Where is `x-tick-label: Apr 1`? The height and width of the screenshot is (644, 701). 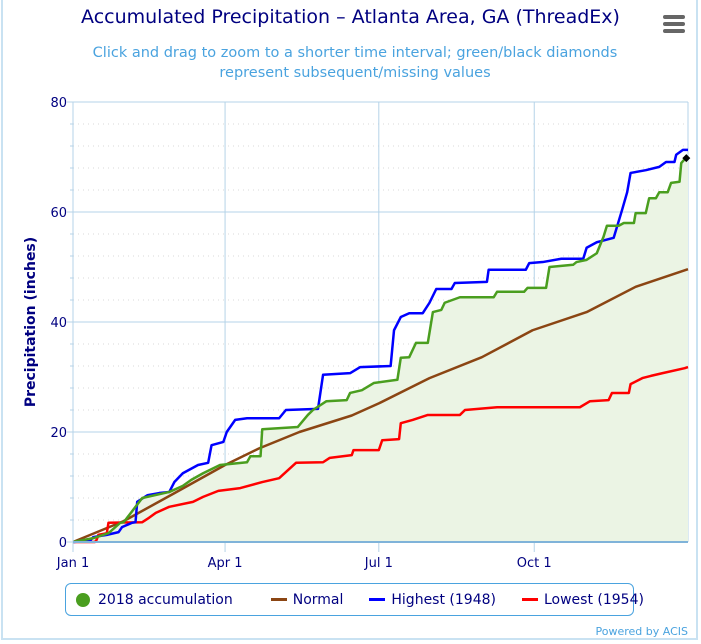
x-tick-label: Apr 1 is located at coordinates (225, 563).